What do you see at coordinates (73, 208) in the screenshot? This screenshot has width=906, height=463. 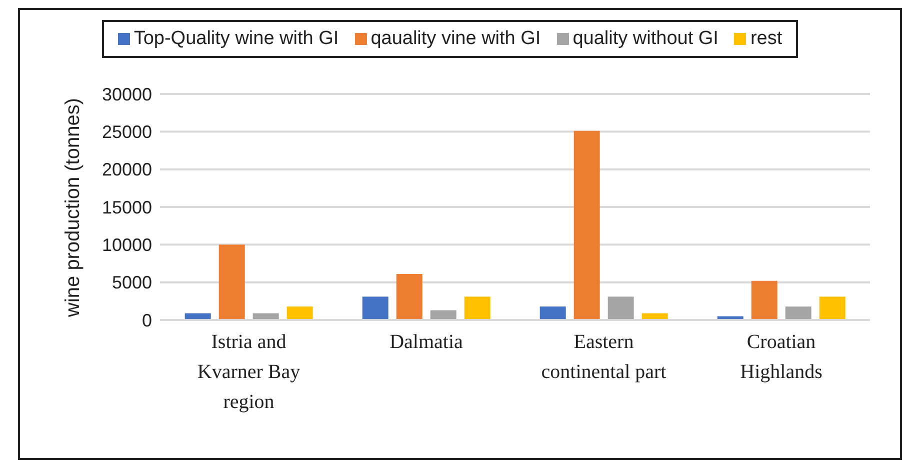 I see `y-axis-title: wine production (tonnes)` at bounding box center [73, 208].